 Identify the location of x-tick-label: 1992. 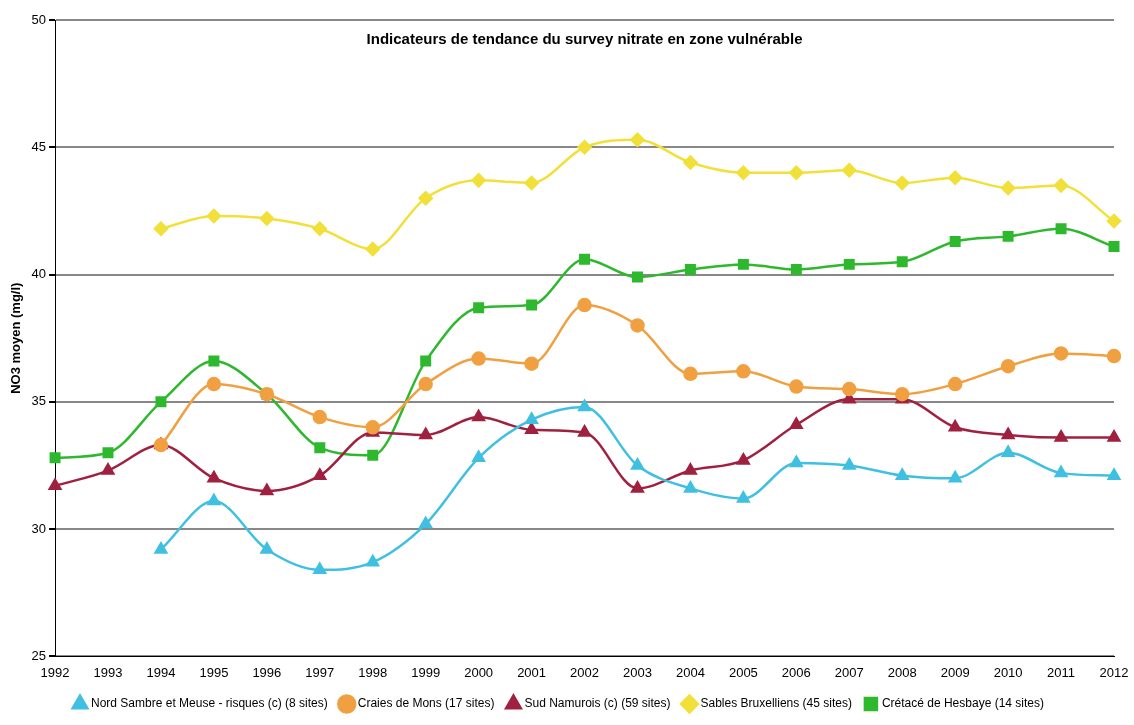
(55, 672).